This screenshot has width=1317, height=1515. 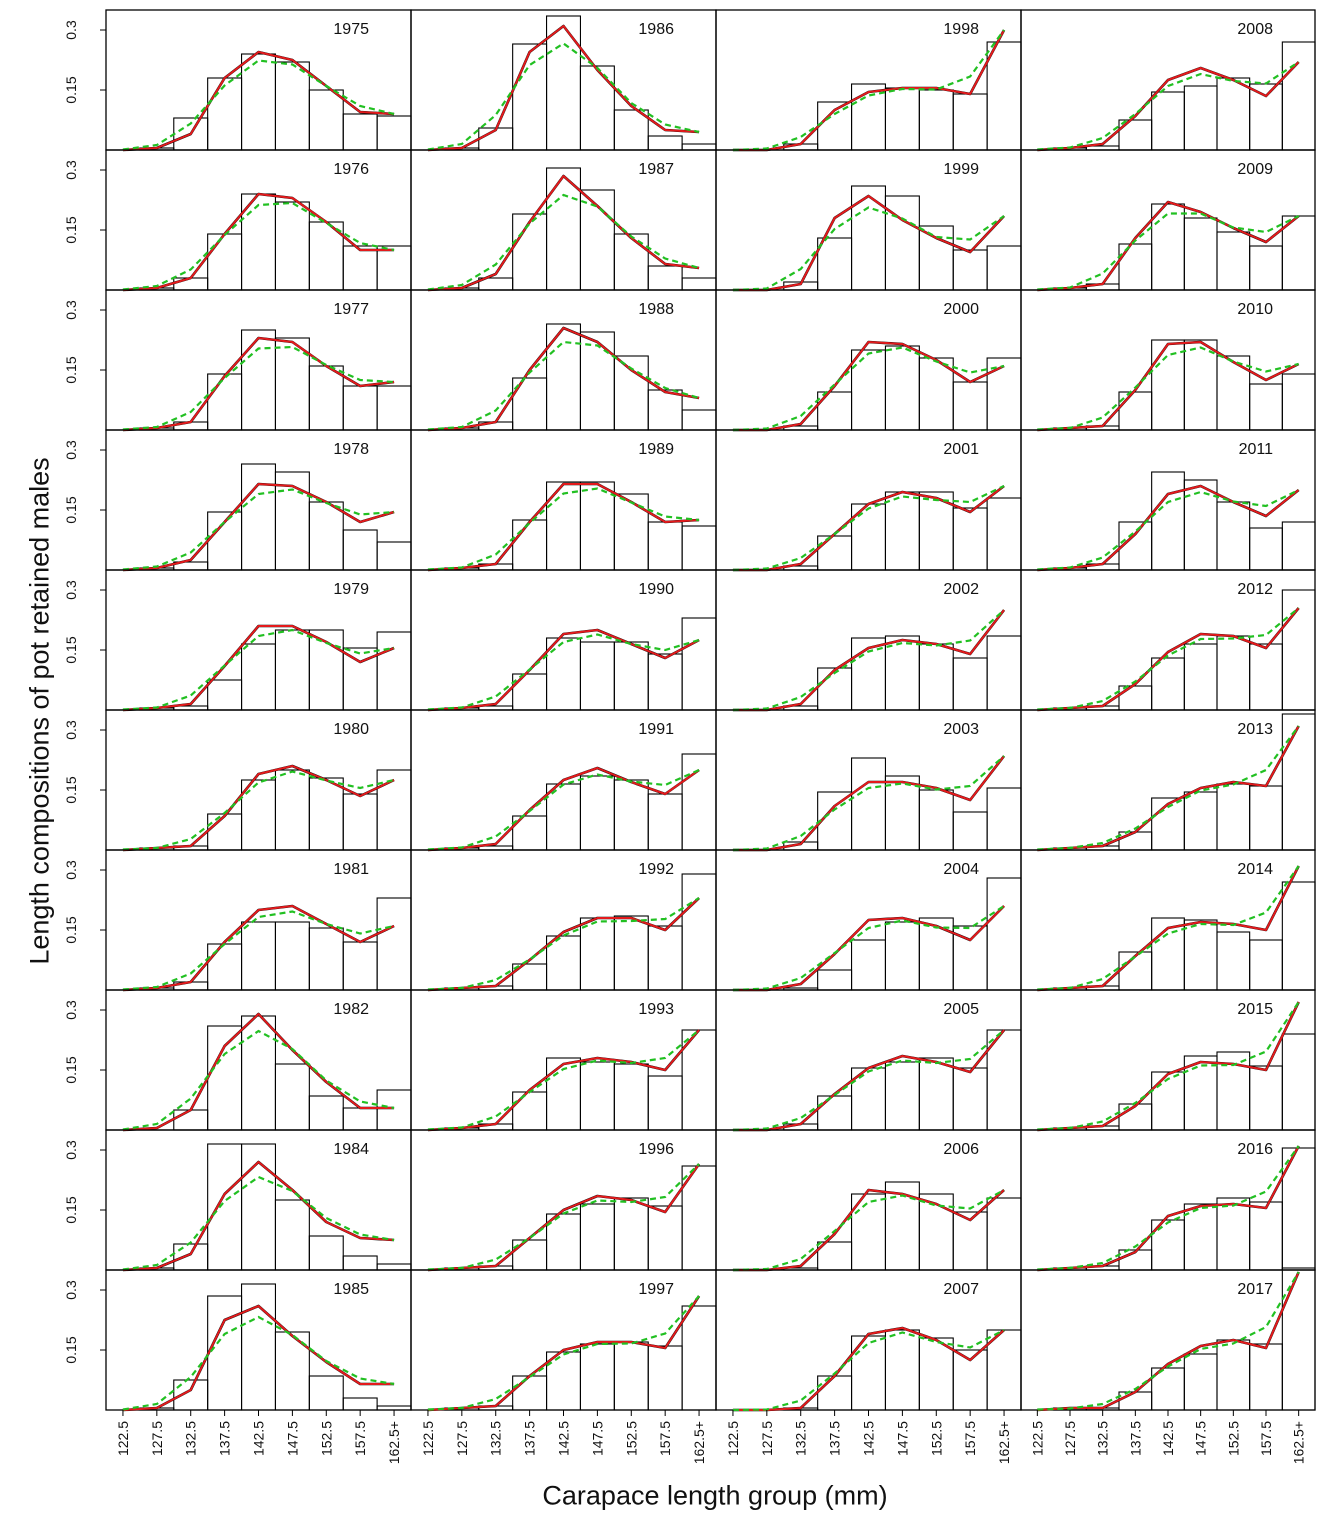 I want to click on panel-year-label: 1977, so click(x=351, y=309).